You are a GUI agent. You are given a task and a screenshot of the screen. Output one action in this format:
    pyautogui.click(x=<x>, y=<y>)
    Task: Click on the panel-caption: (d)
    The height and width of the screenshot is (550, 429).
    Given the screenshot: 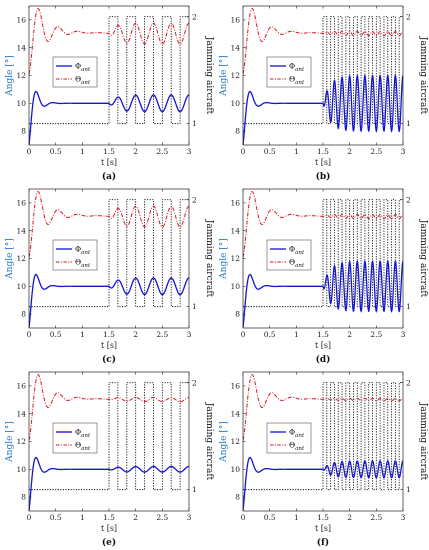 What is the action you would take?
    pyautogui.click(x=323, y=359)
    